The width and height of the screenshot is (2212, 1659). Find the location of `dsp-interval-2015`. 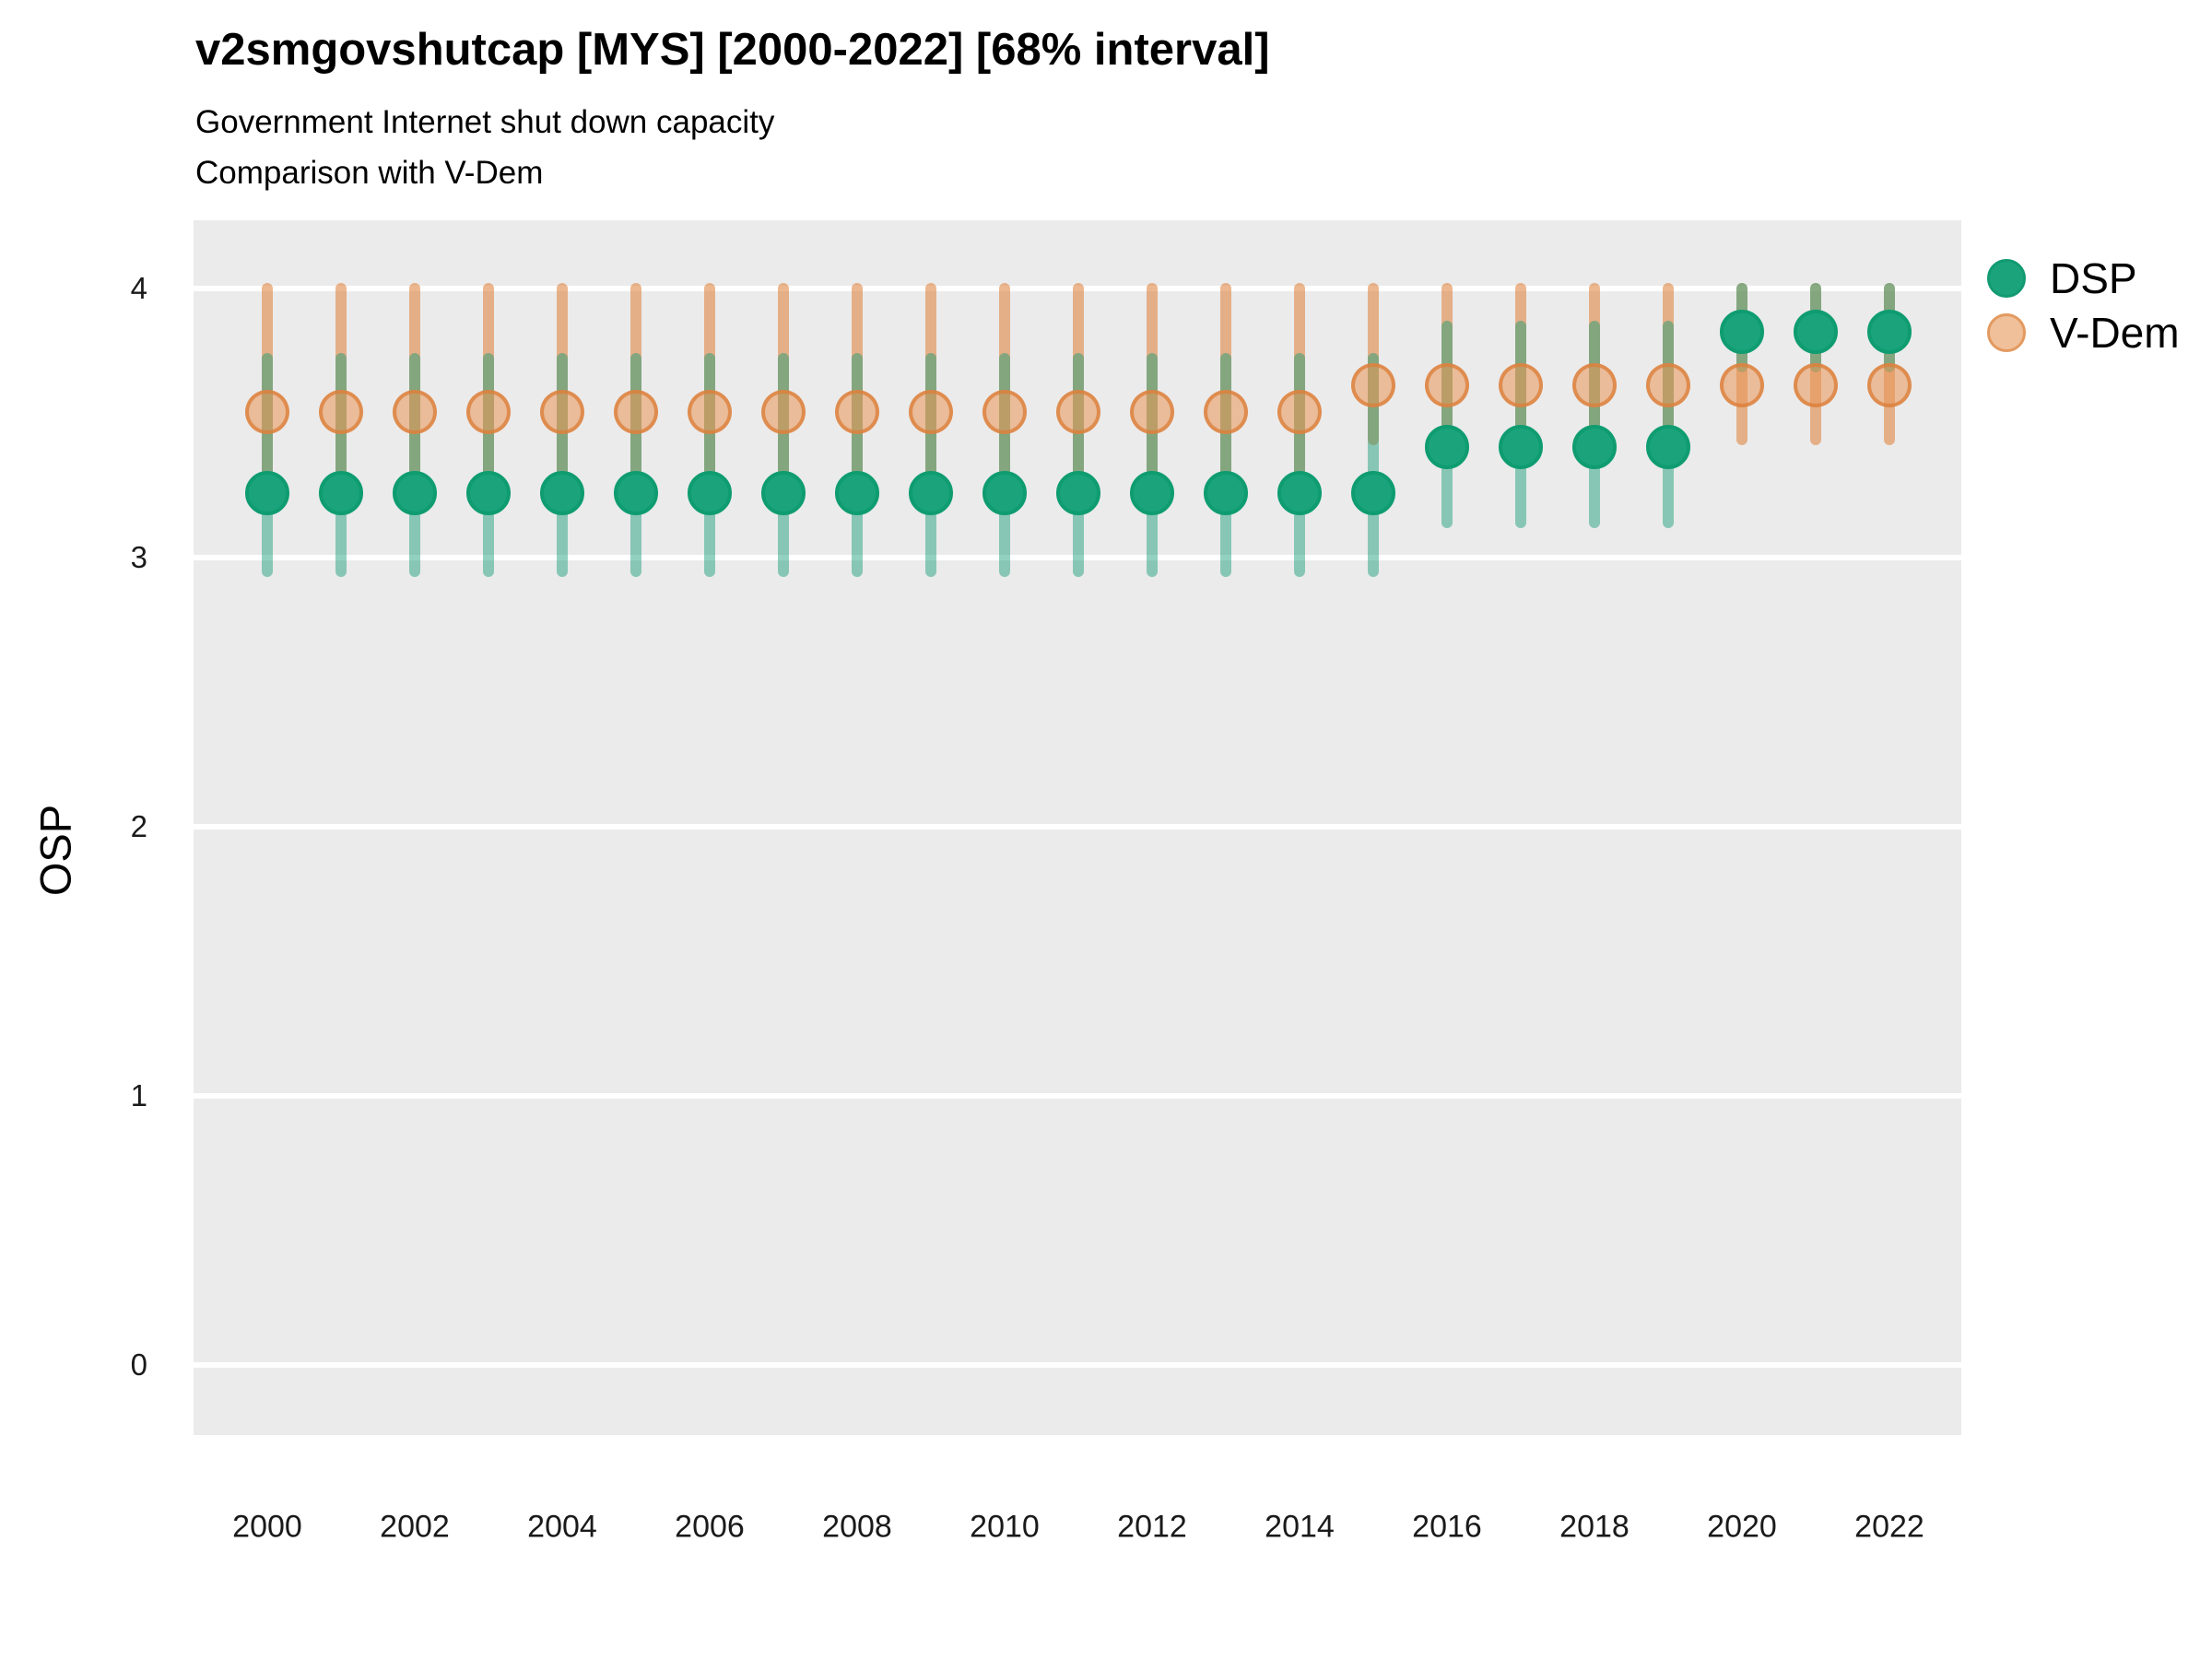

dsp-interval-2015 is located at coordinates (1373, 464).